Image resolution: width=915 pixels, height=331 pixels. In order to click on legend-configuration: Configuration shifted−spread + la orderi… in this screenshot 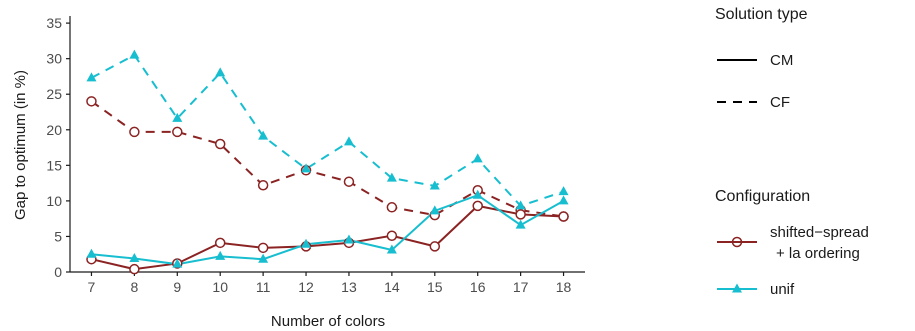, I will do `click(792, 243)`.